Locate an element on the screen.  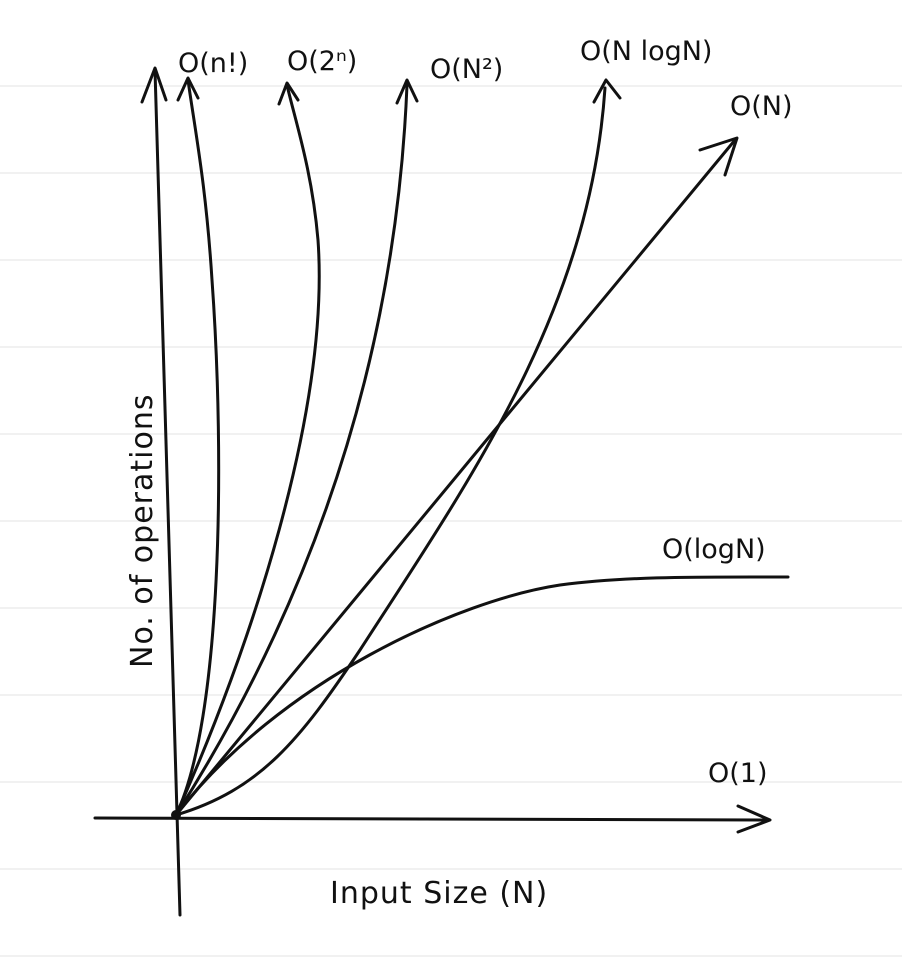
y-axis-arrowhead is located at coordinates (154, 85).